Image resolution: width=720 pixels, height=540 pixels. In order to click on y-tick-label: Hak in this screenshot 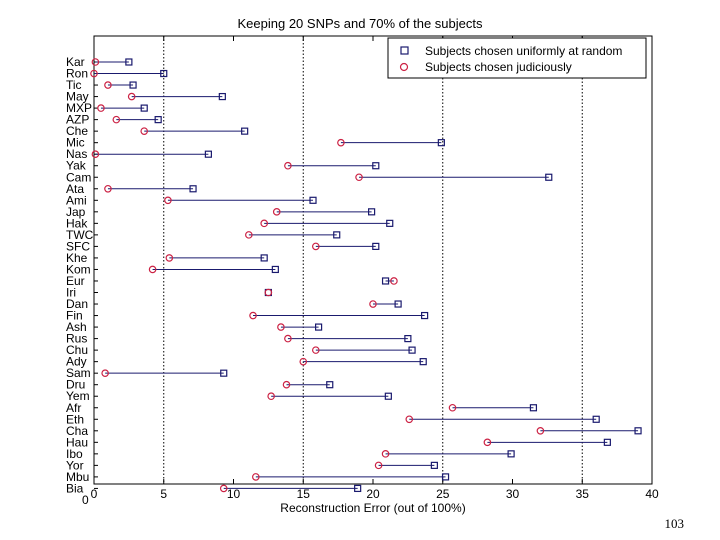, I will do `click(77, 223)`.